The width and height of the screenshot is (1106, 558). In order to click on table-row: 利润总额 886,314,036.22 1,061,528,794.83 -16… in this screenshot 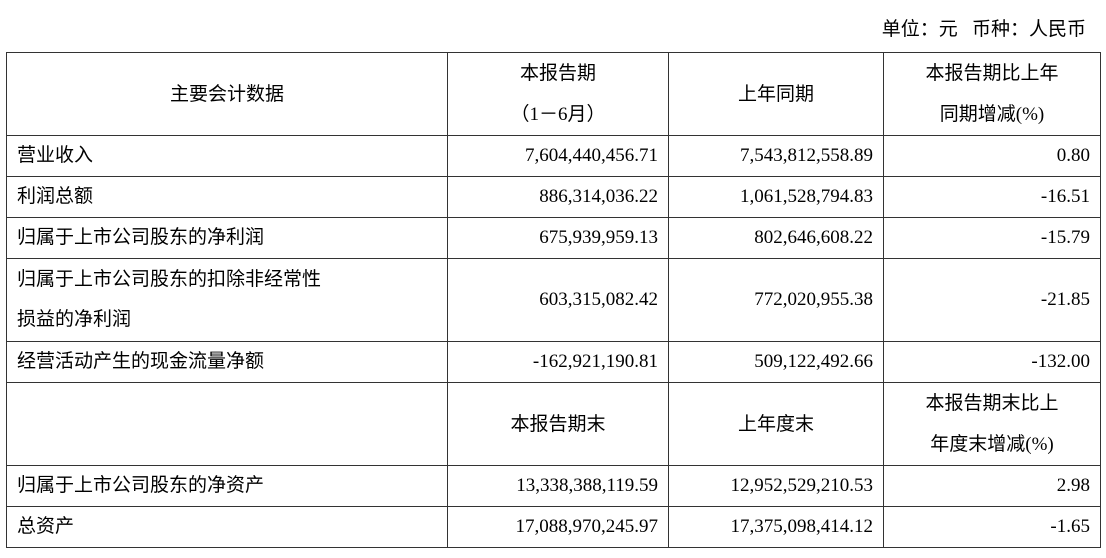, I will do `click(553, 197)`.